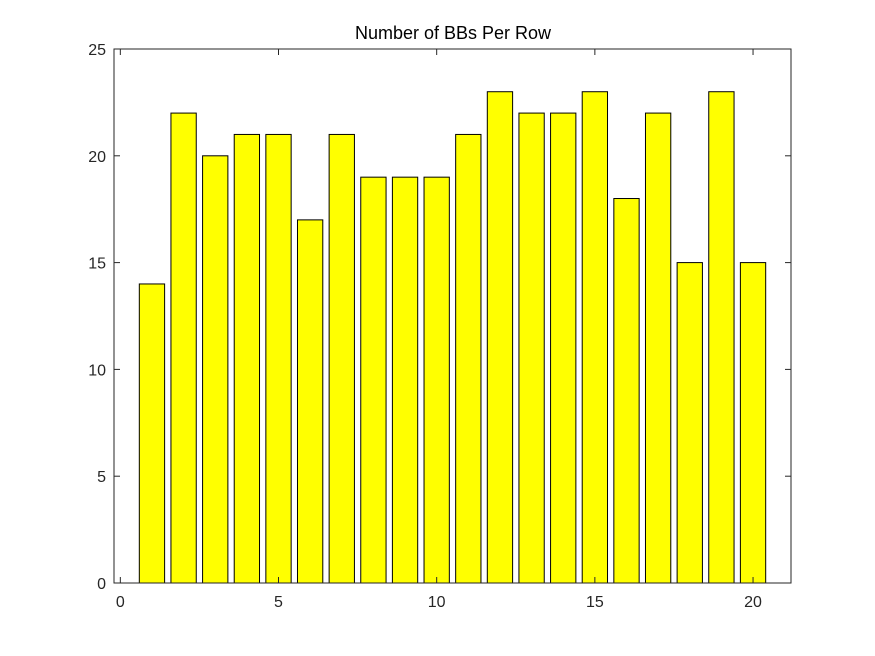  What do you see at coordinates (97, 157) in the screenshot?
I see `y-tick-label-20: 20` at bounding box center [97, 157].